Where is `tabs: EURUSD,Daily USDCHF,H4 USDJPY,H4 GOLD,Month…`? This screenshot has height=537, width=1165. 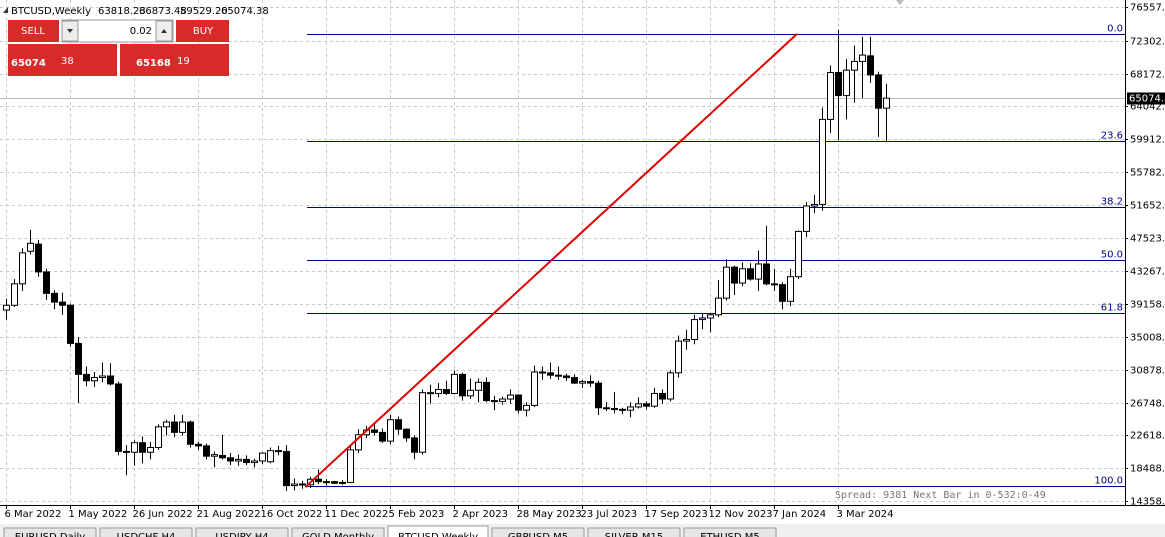 tabs: EURUSD,Daily USDCHF,H4 USDJPY,H4 GOLD,Month… is located at coordinates (390, 531).